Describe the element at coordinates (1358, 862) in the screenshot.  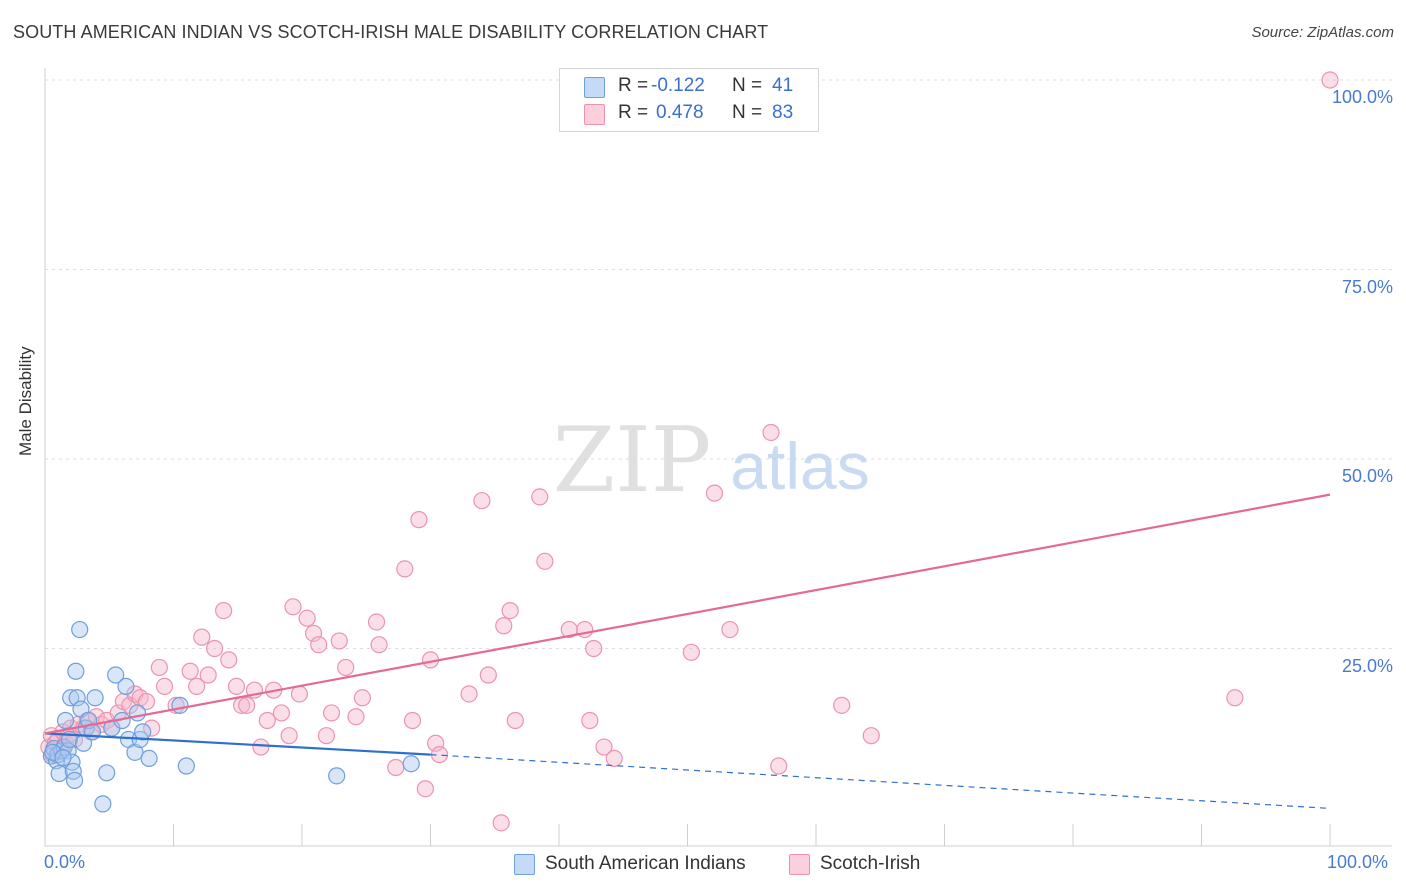
I see `x-tick-label-max: 100.0%` at that location.